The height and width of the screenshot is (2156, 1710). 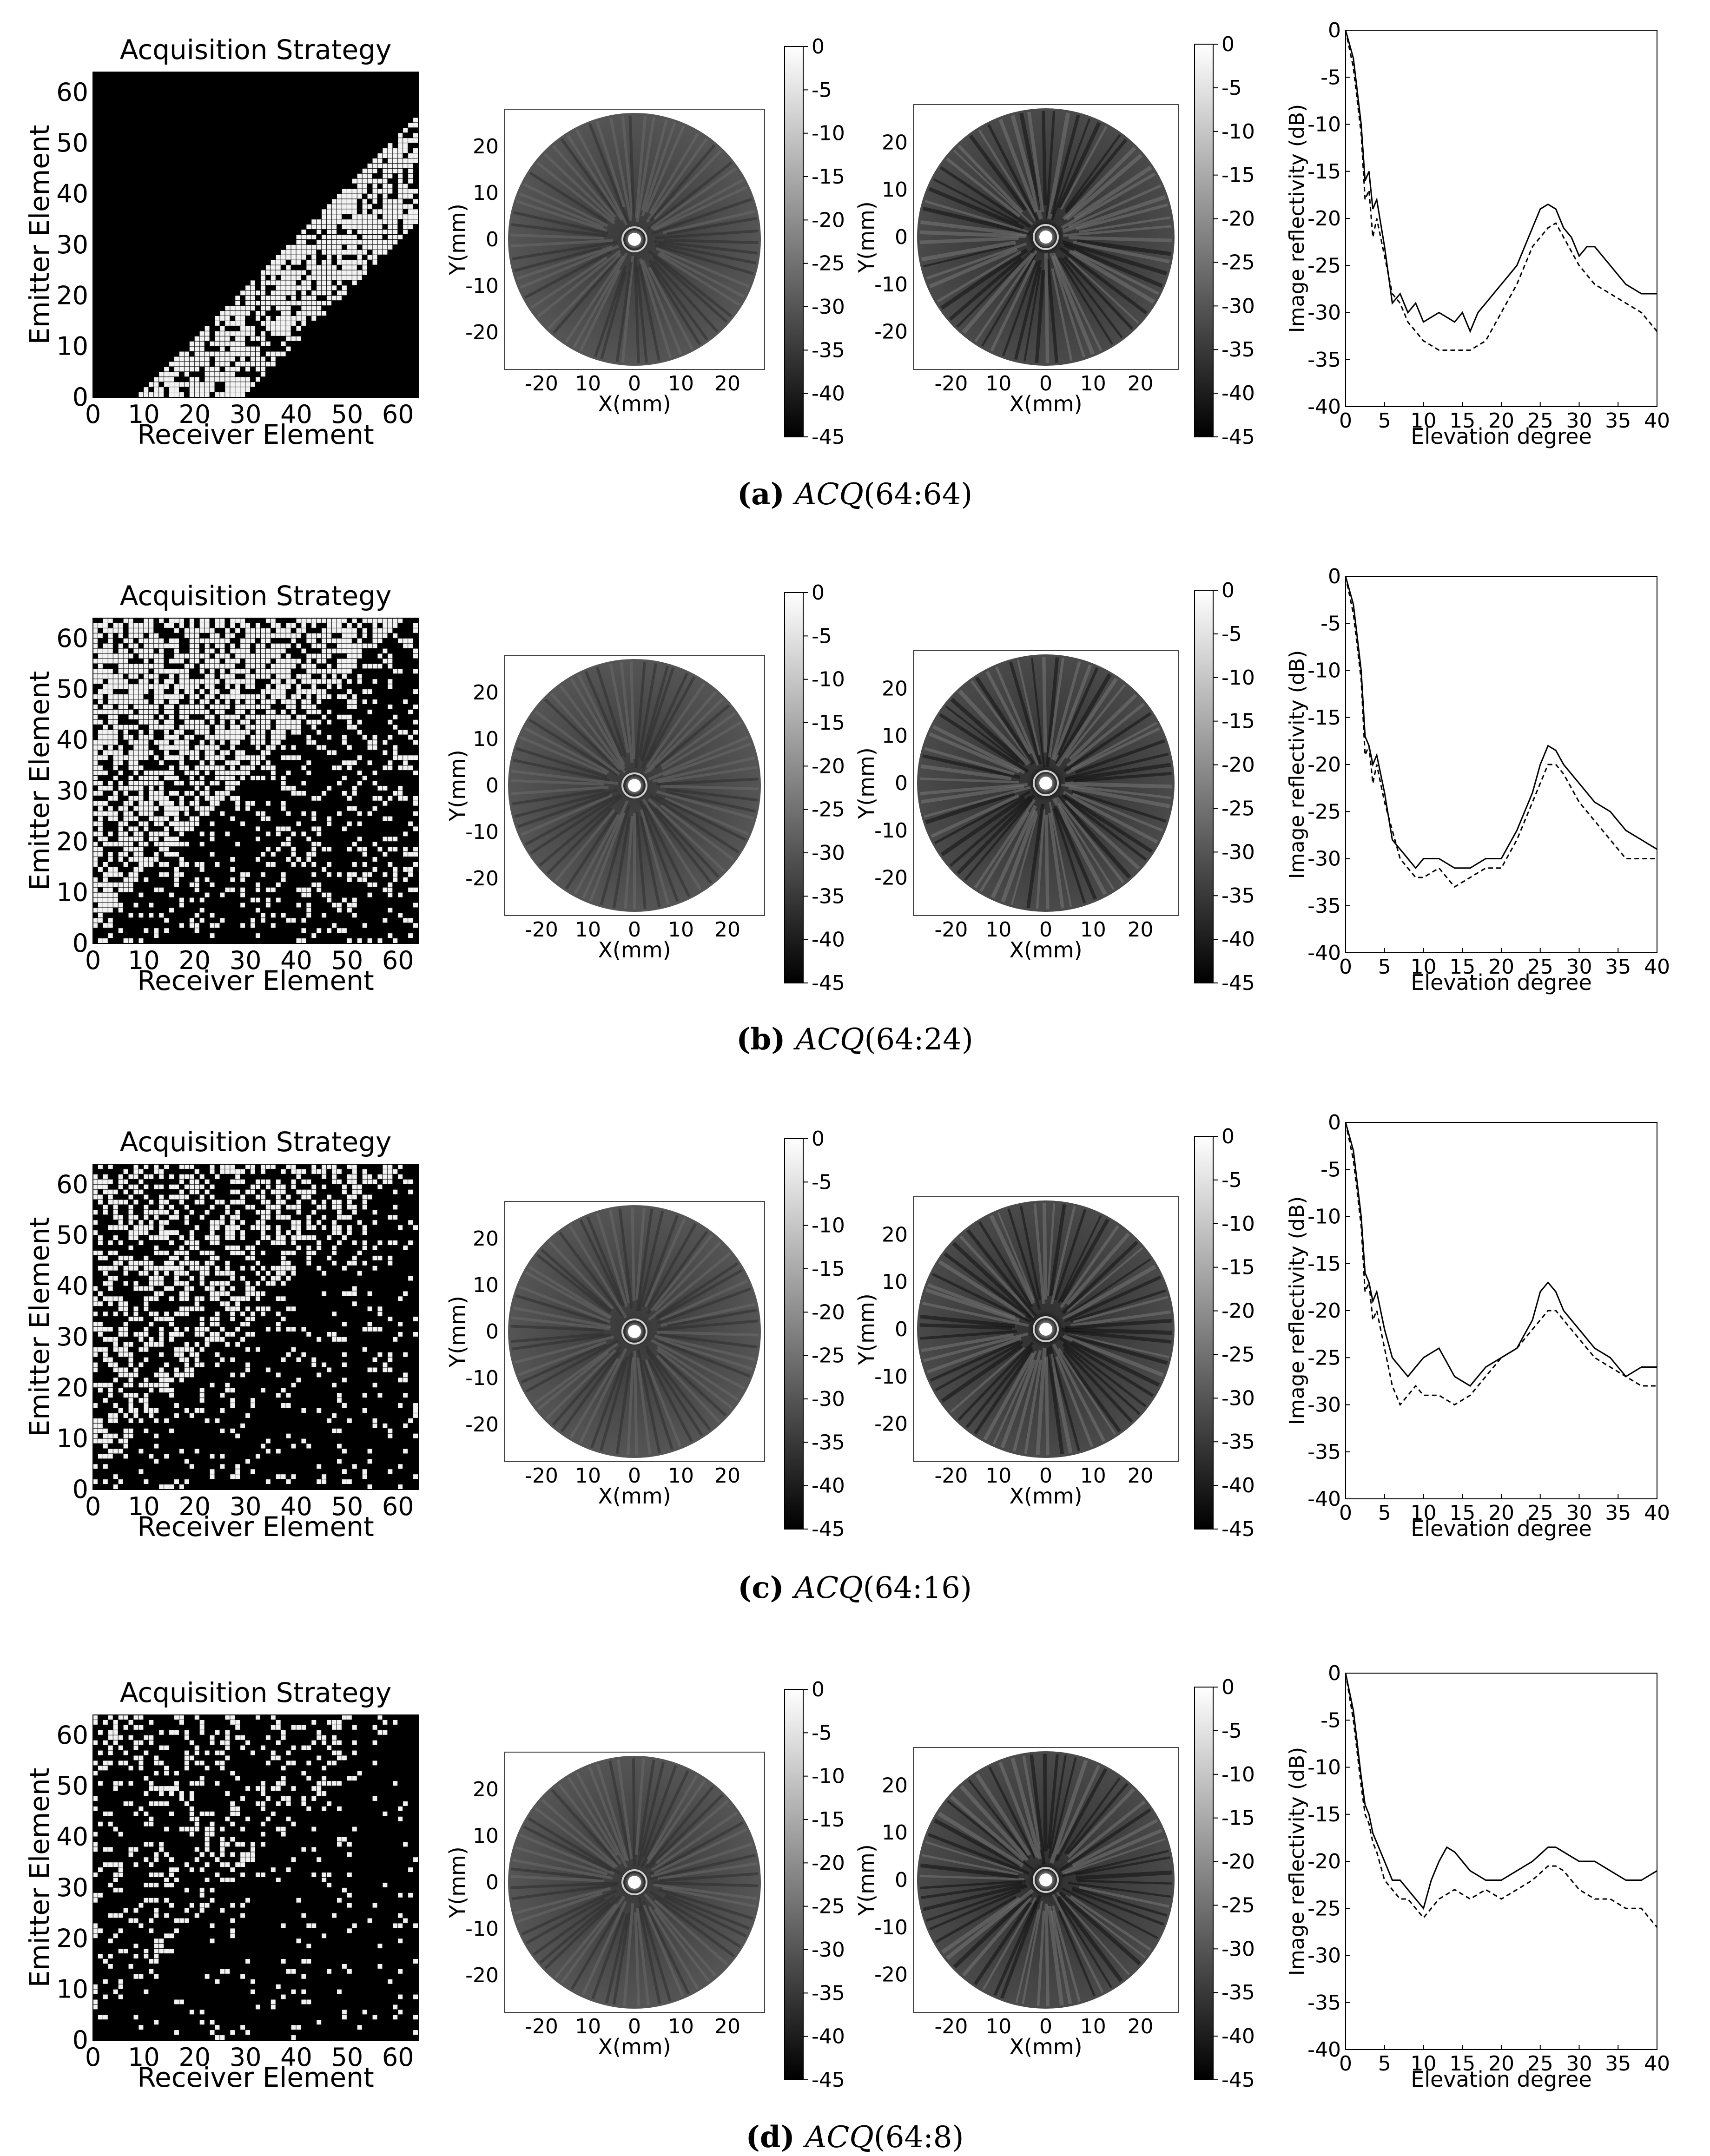 What do you see at coordinates (1424, 421) in the screenshot?
I see `profile-xtick: 10` at bounding box center [1424, 421].